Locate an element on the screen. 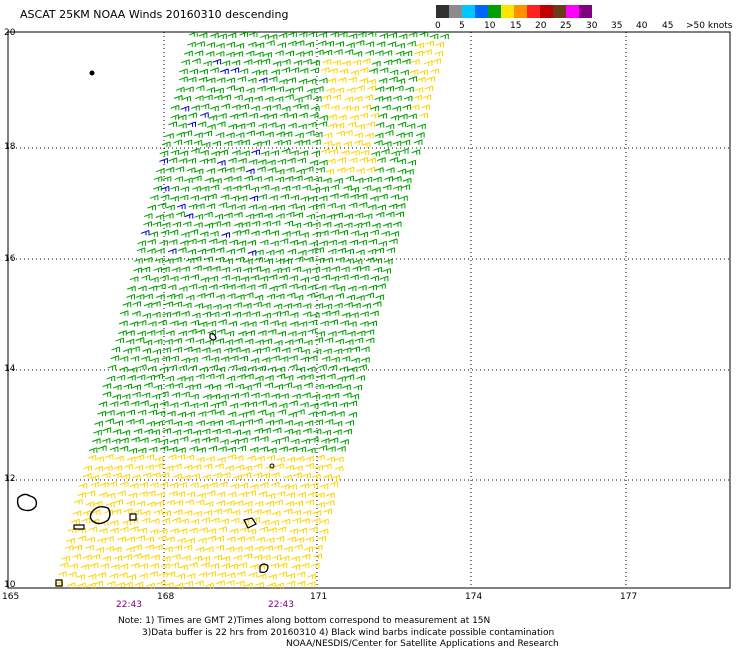 The image size is (740, 650). island-outline is located at coordinates (133, 517).